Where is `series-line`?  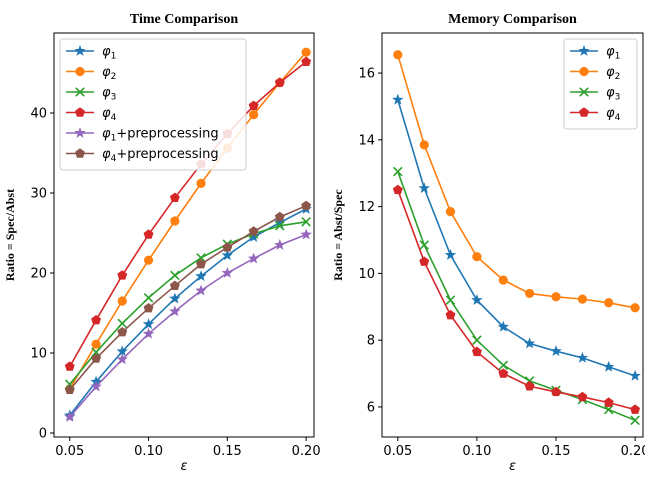 series-line is located at coordinates (188, 325).